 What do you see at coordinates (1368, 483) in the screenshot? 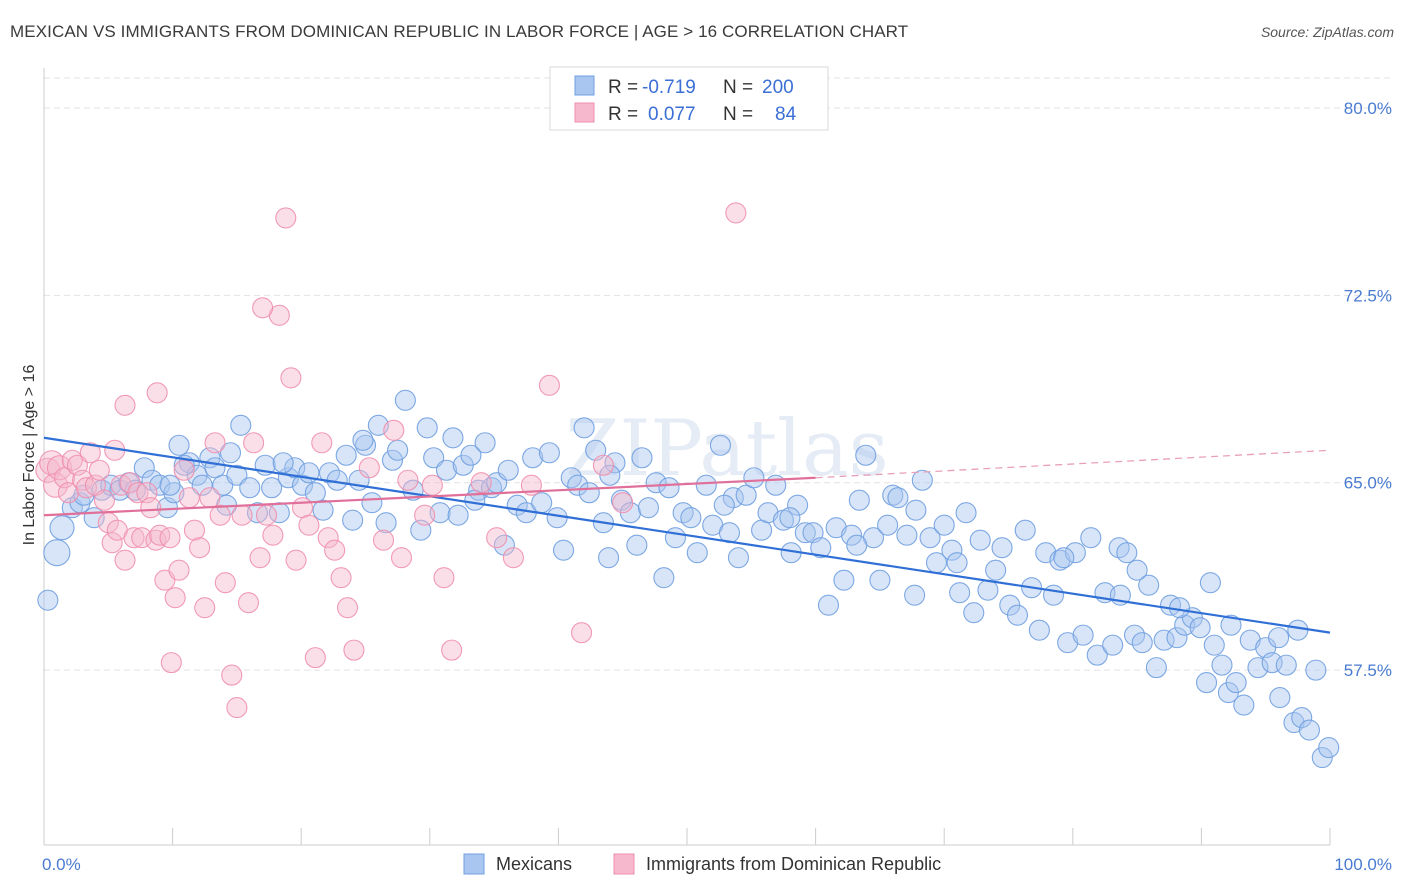
I see `y-tick-label: 65.0%` at bounding box center [1368, 483].